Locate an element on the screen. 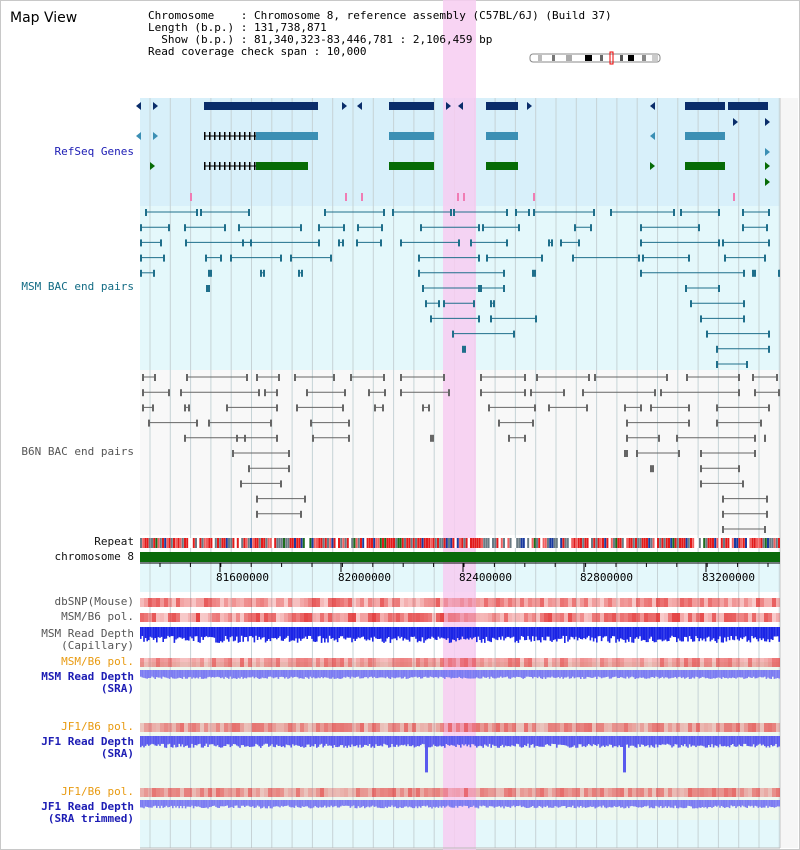 The height and width of the screenshot is (850, 800). track-label-jf1-b6-pol-2: JF1/B6 pol. is located at coordinates (97, 791).